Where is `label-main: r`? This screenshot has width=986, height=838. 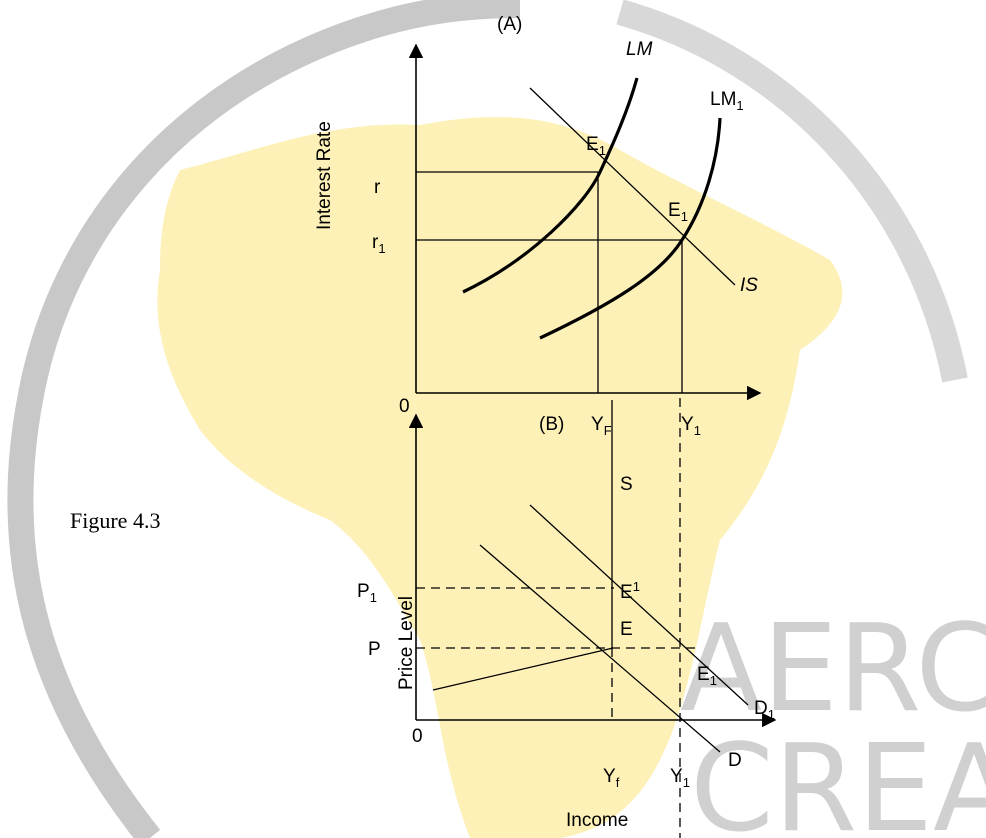
label-main: r is located at coordinates (375, 242).